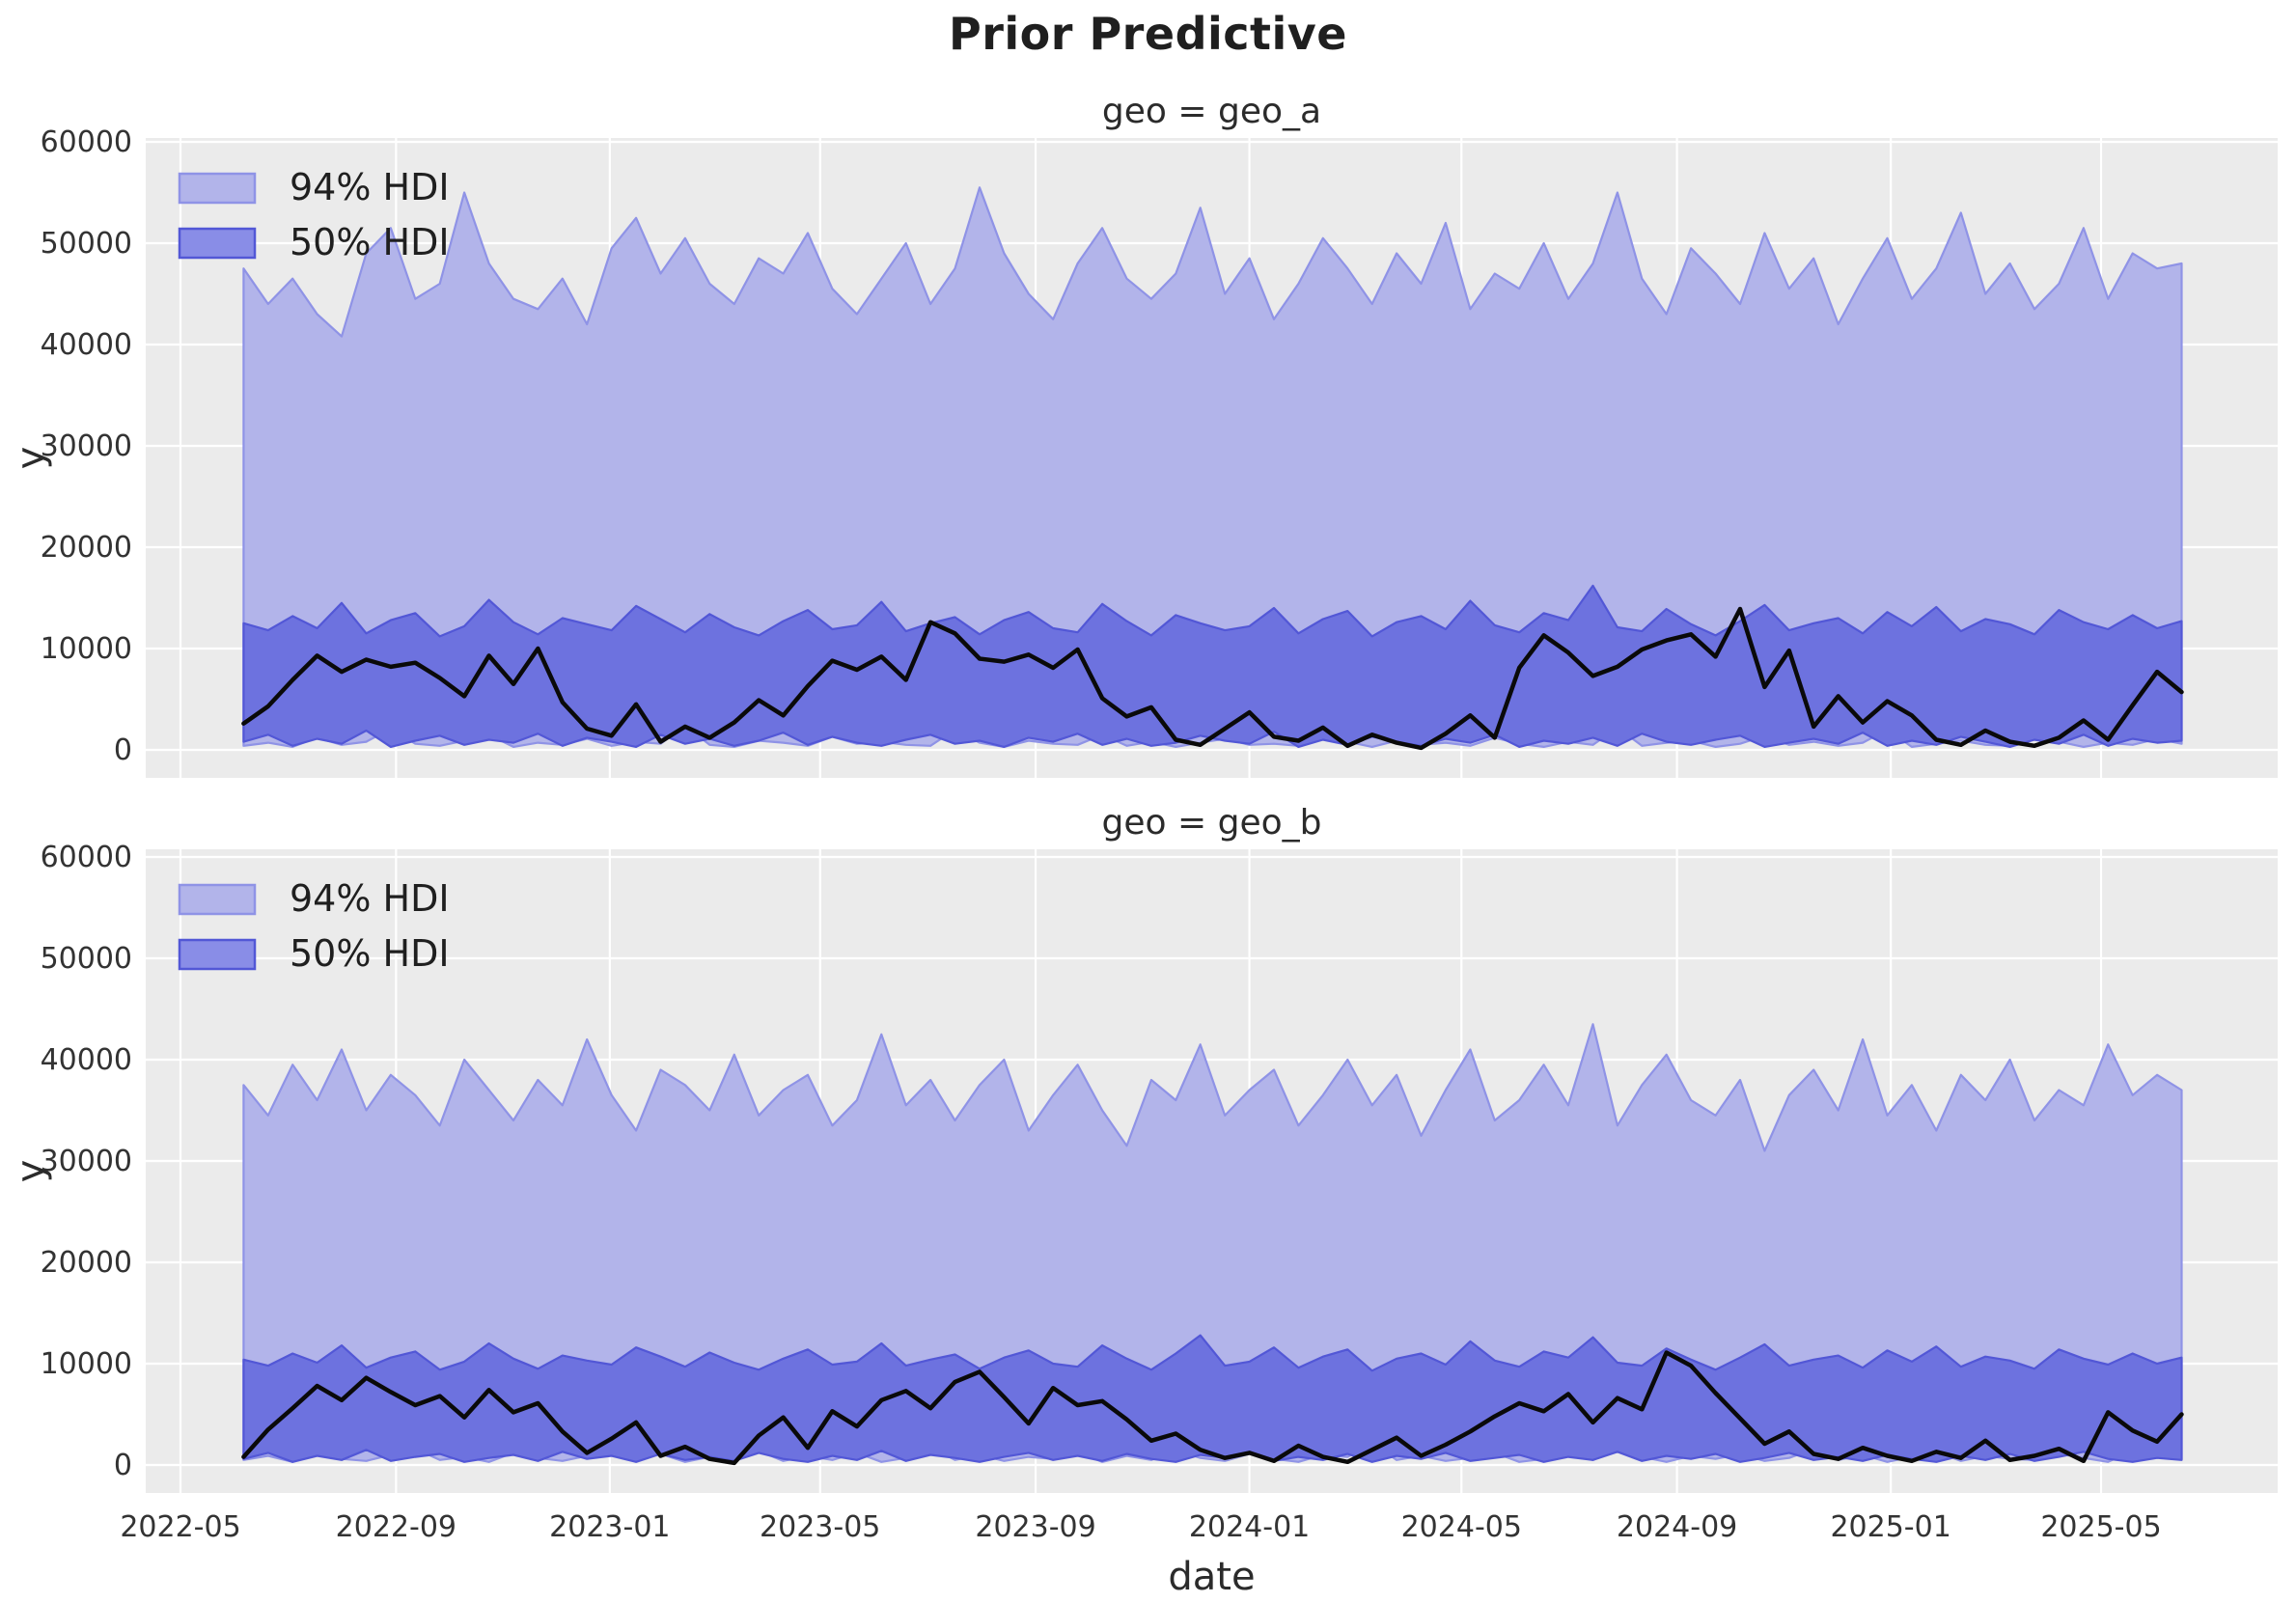  I want to click on facet-title: geo = geo_a, so click(1211, 111).